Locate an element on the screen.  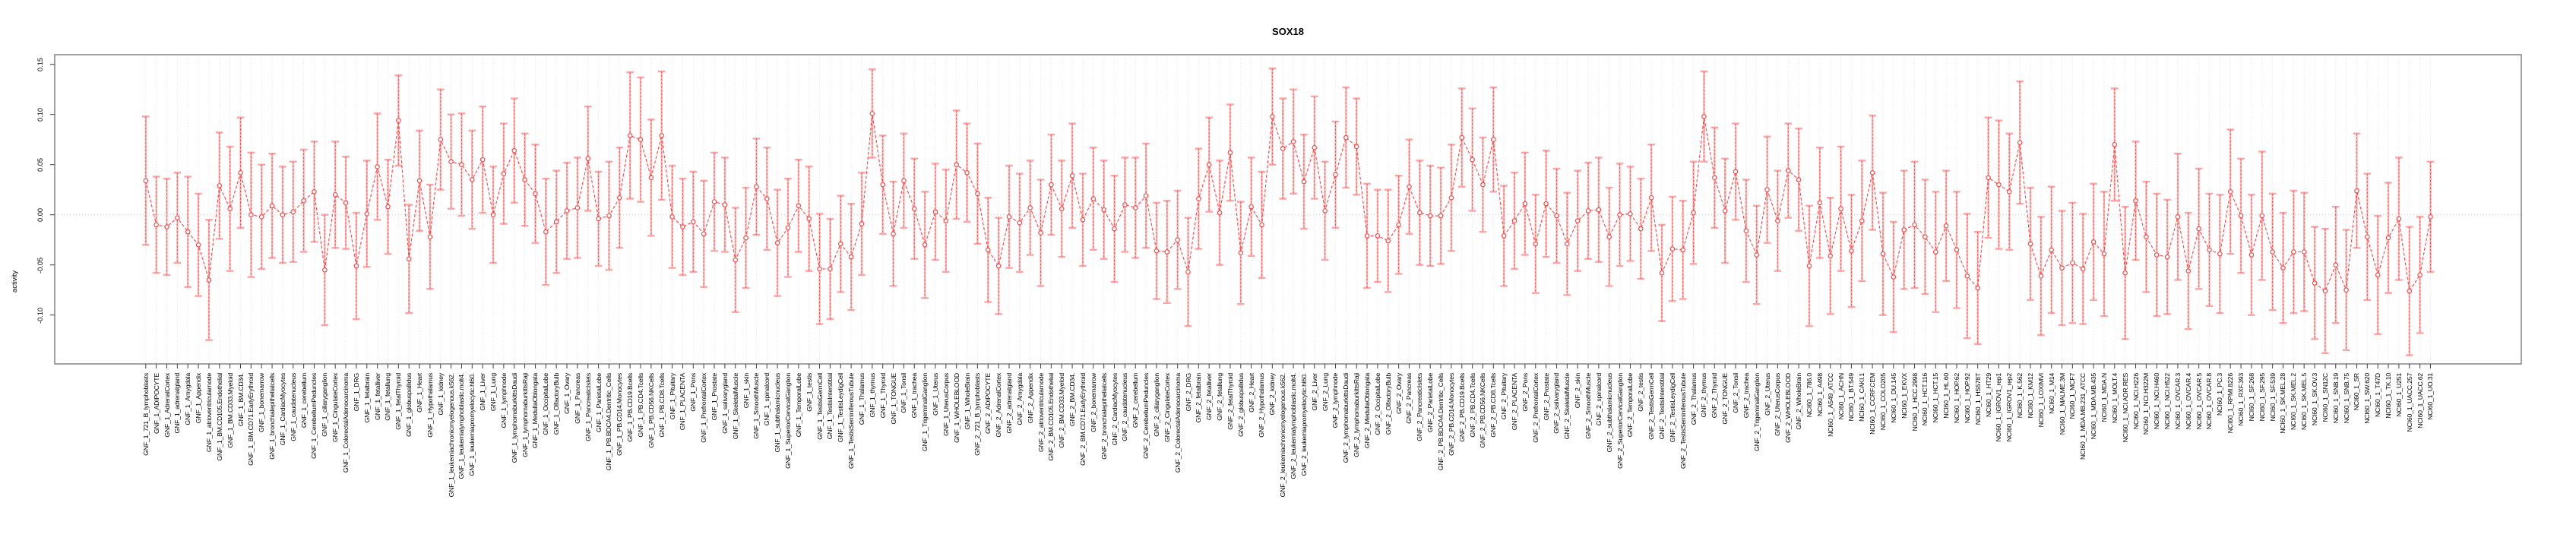
y-tick-label: 0.00 is located at coordinates (40, 214).